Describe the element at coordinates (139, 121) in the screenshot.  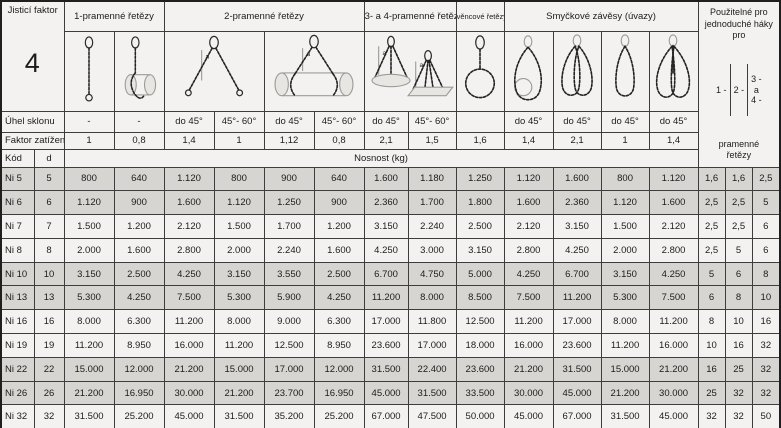
I see `angle-cell: -` at that location.